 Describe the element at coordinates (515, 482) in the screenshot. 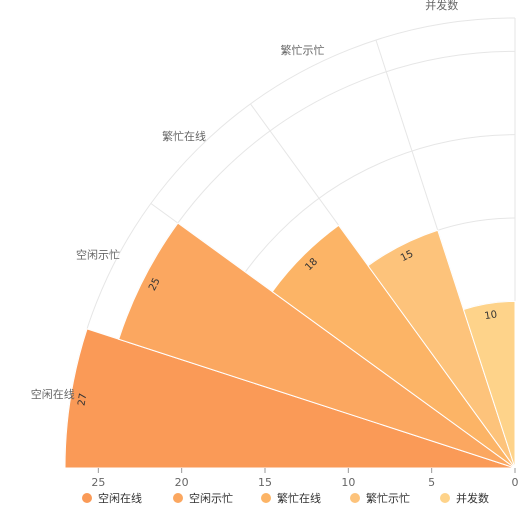

I see `tick-label: 0` at that location.